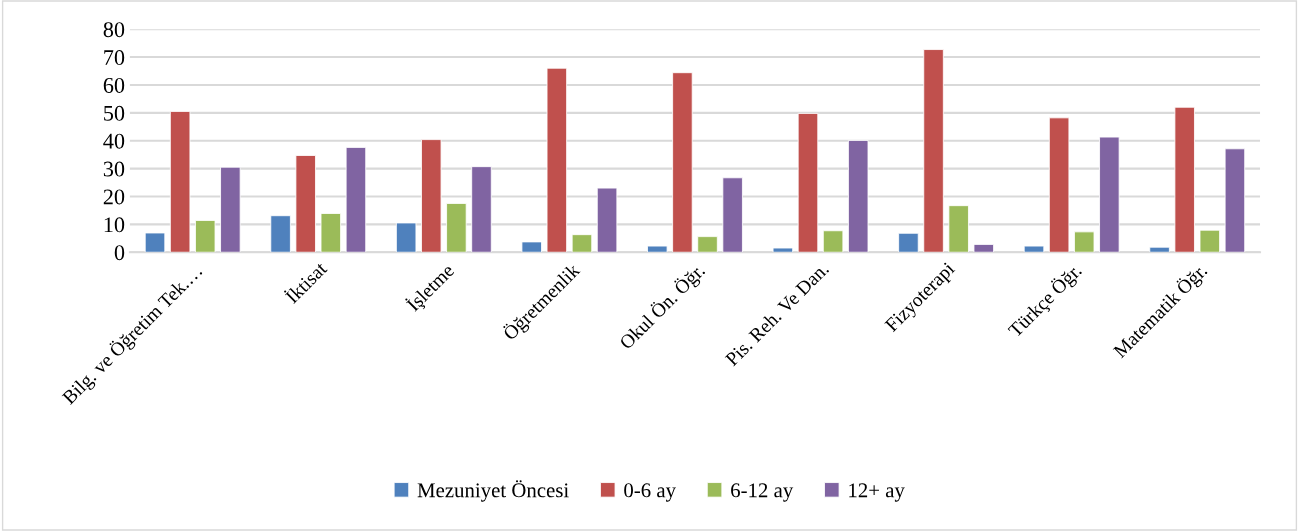 Image resolution: width=1299 pixels, height=531 pixels. I want to click on y-tick-label: 70, so click(114, 58).